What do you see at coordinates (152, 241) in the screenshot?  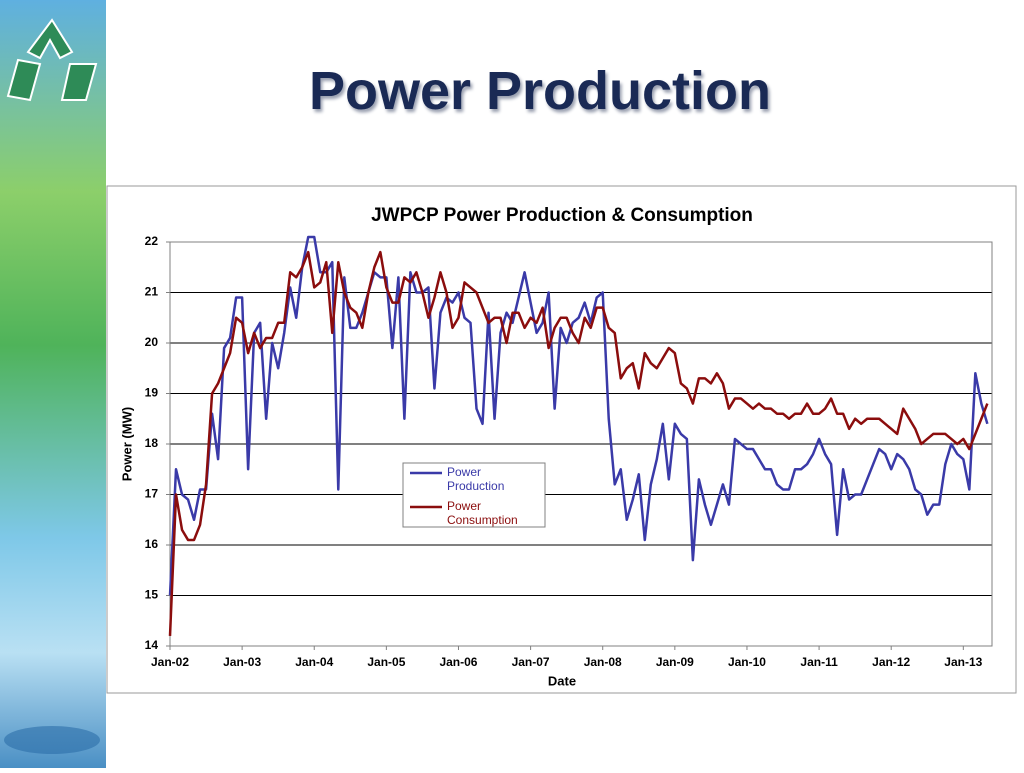 I see `y-tick-label: 22` at bounding box center [152, 241].